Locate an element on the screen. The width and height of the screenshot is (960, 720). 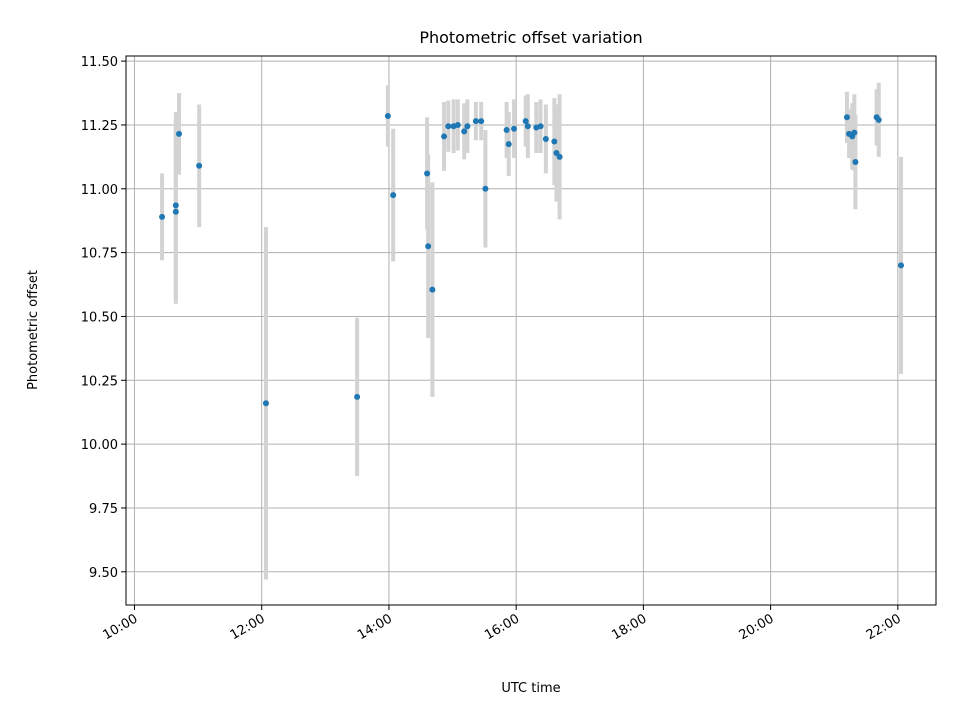
y-tick-label: 9.50 is located at coordinates (103, 573).